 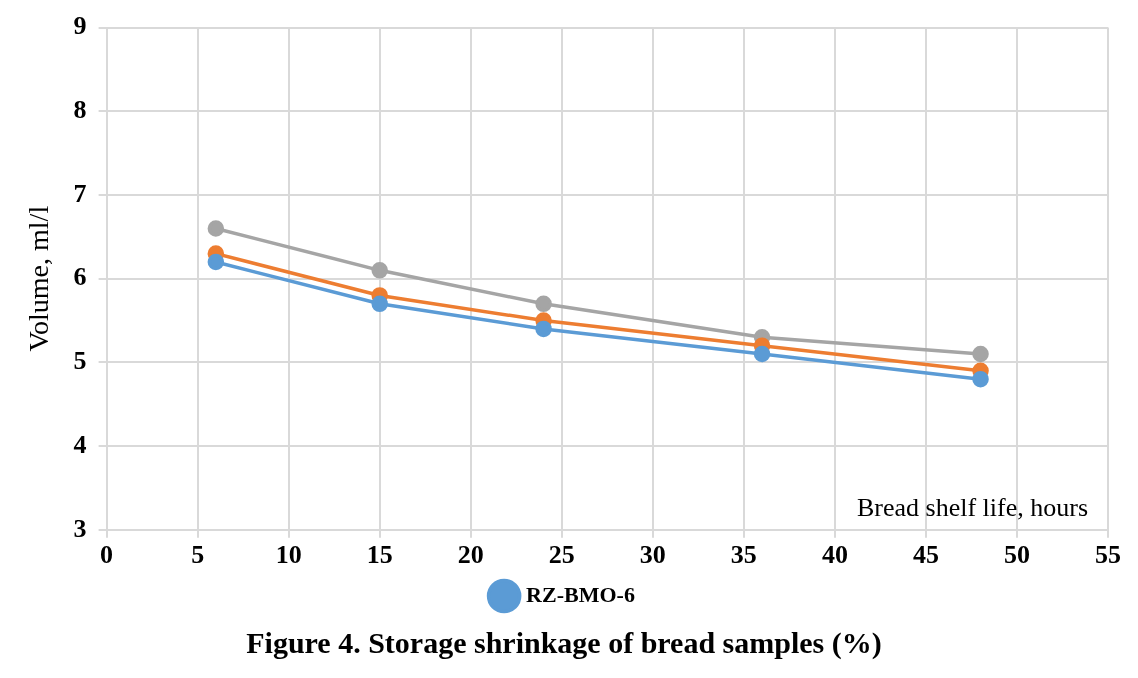 I want to click on x-axis-title: Bread shelf life, hours, so click(x=972, y=507).